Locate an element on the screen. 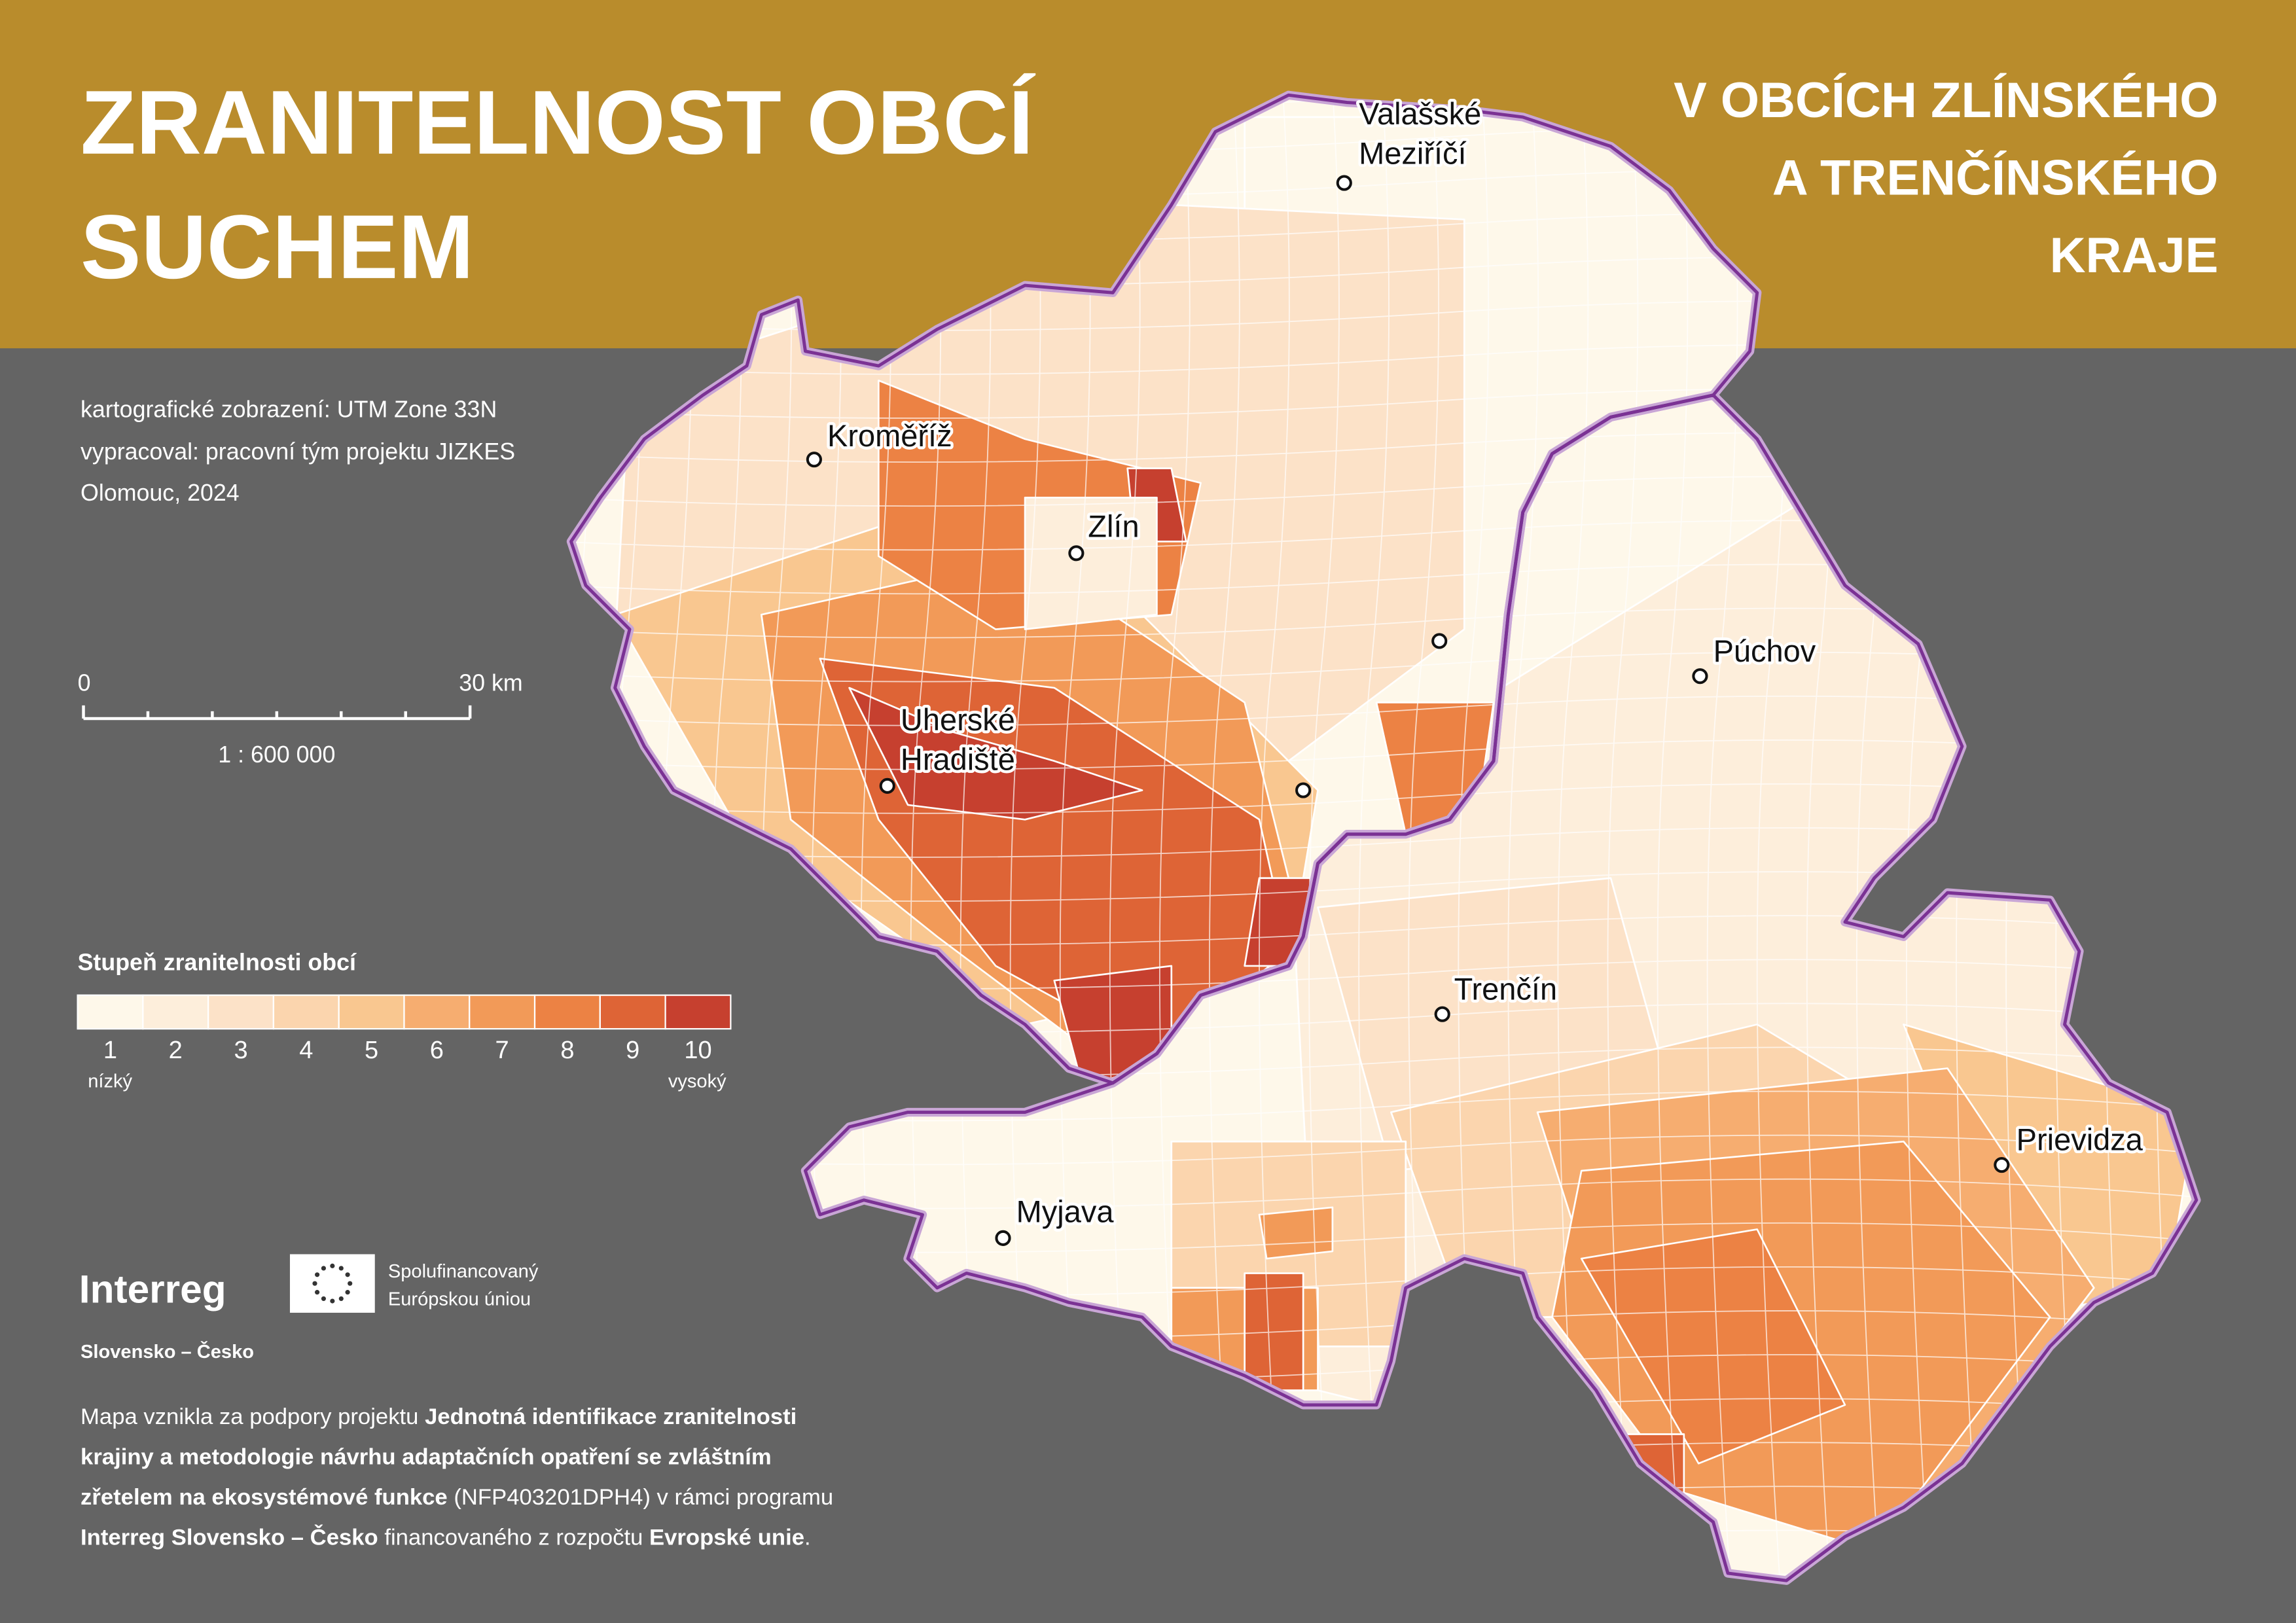  logo-program: Slovensko – Česko is located at coordinates (167, 1351).